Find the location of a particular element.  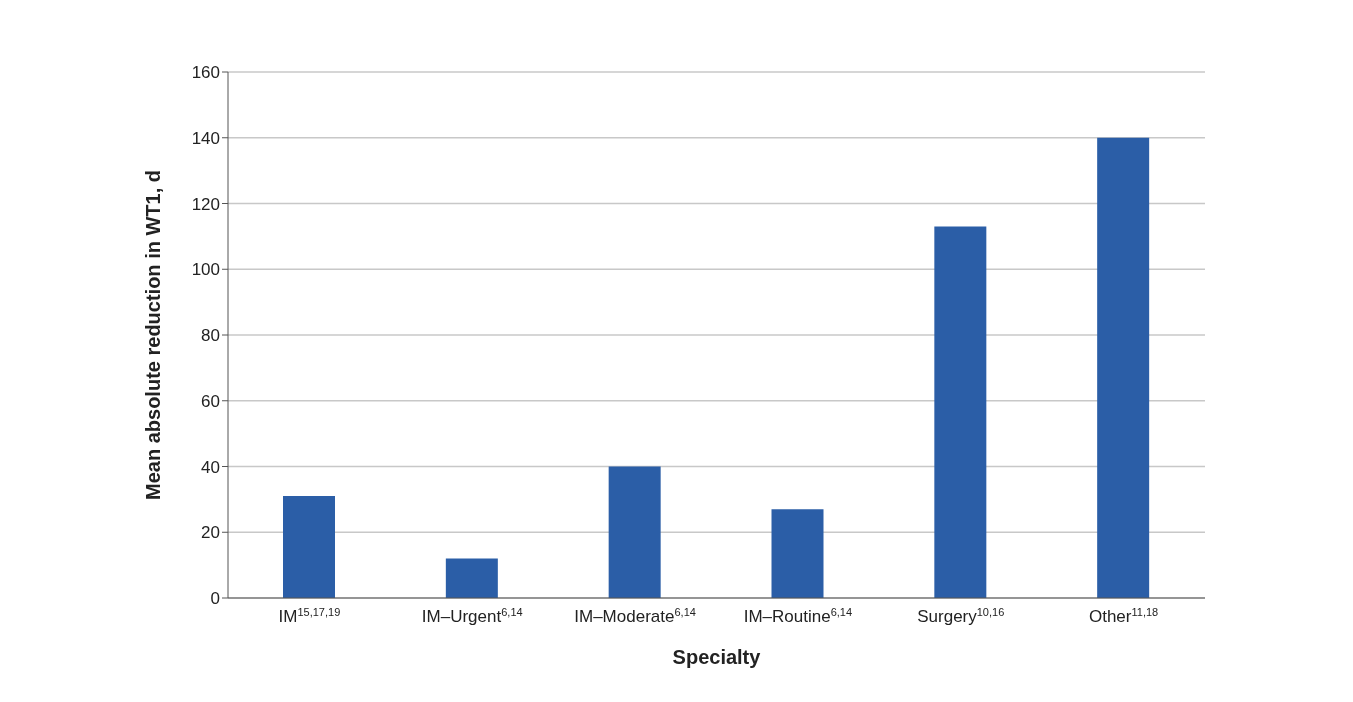

y-tick-label: 80 is located at coordinates (210, 336).